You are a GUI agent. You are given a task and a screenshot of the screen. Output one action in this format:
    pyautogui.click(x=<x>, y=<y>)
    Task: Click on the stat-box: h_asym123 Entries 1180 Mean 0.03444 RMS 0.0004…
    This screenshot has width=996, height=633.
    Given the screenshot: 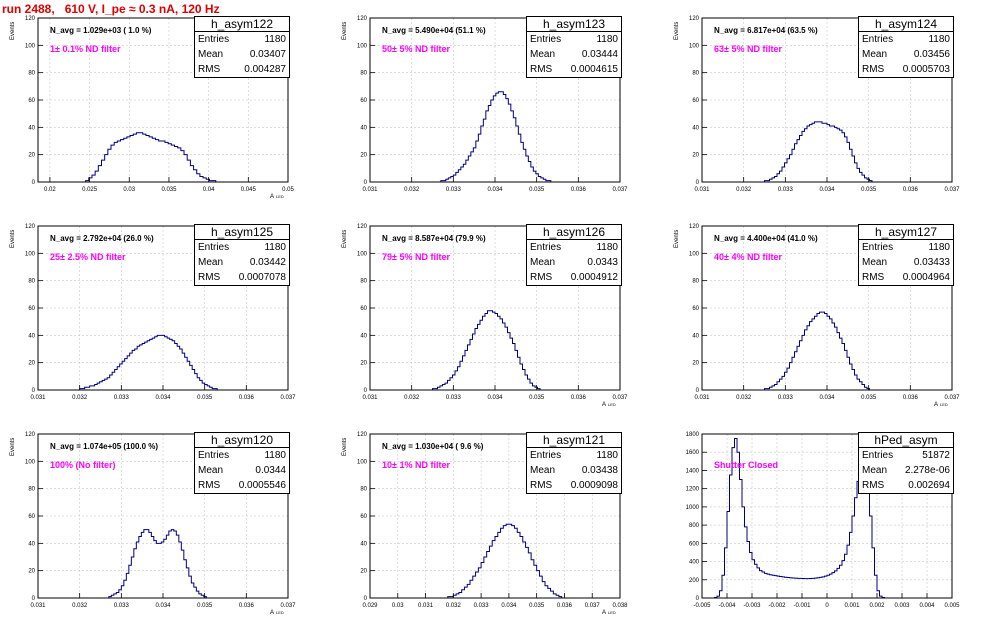 What is the action you would take?
    pyautogui.click(x=574, y=47)
    